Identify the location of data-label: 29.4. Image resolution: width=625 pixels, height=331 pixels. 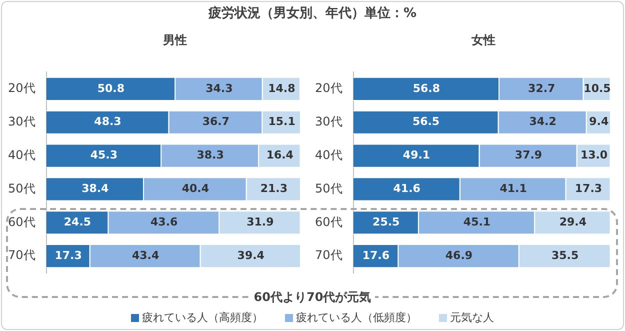
(573, 222).